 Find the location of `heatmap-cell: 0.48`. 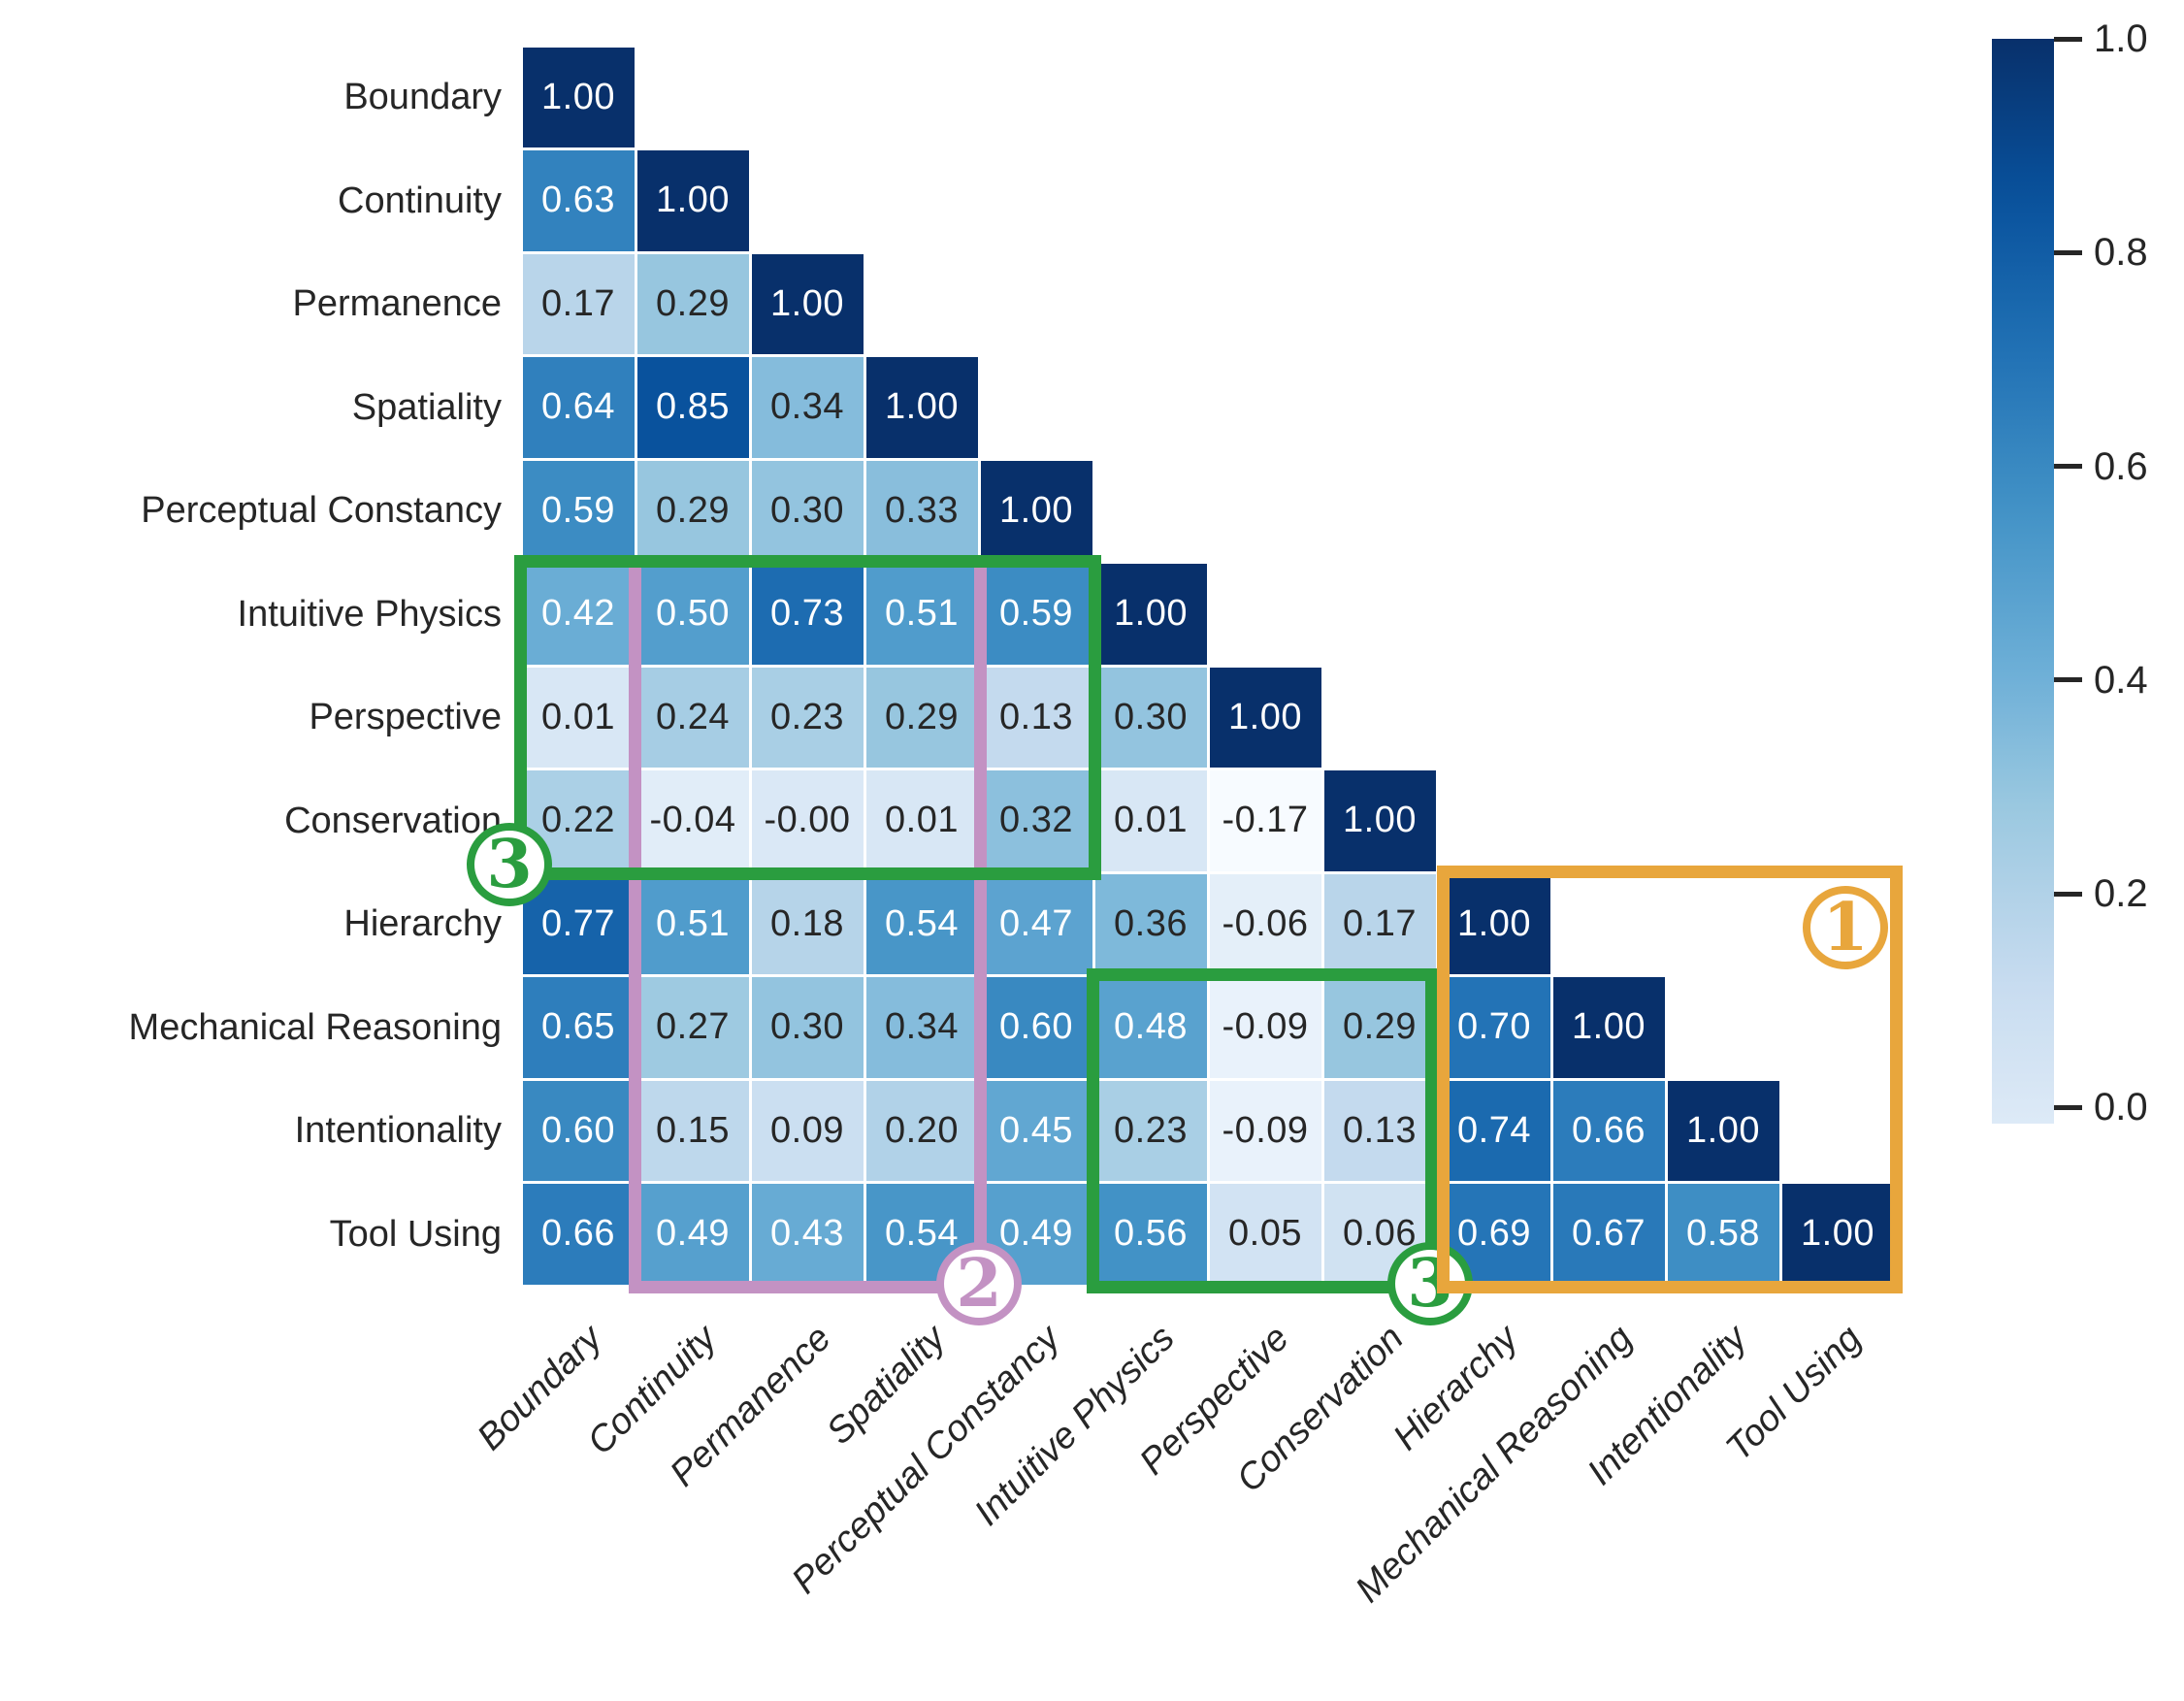

heatmap-cell: 0.48 is located at coordinates (1150, 1027).